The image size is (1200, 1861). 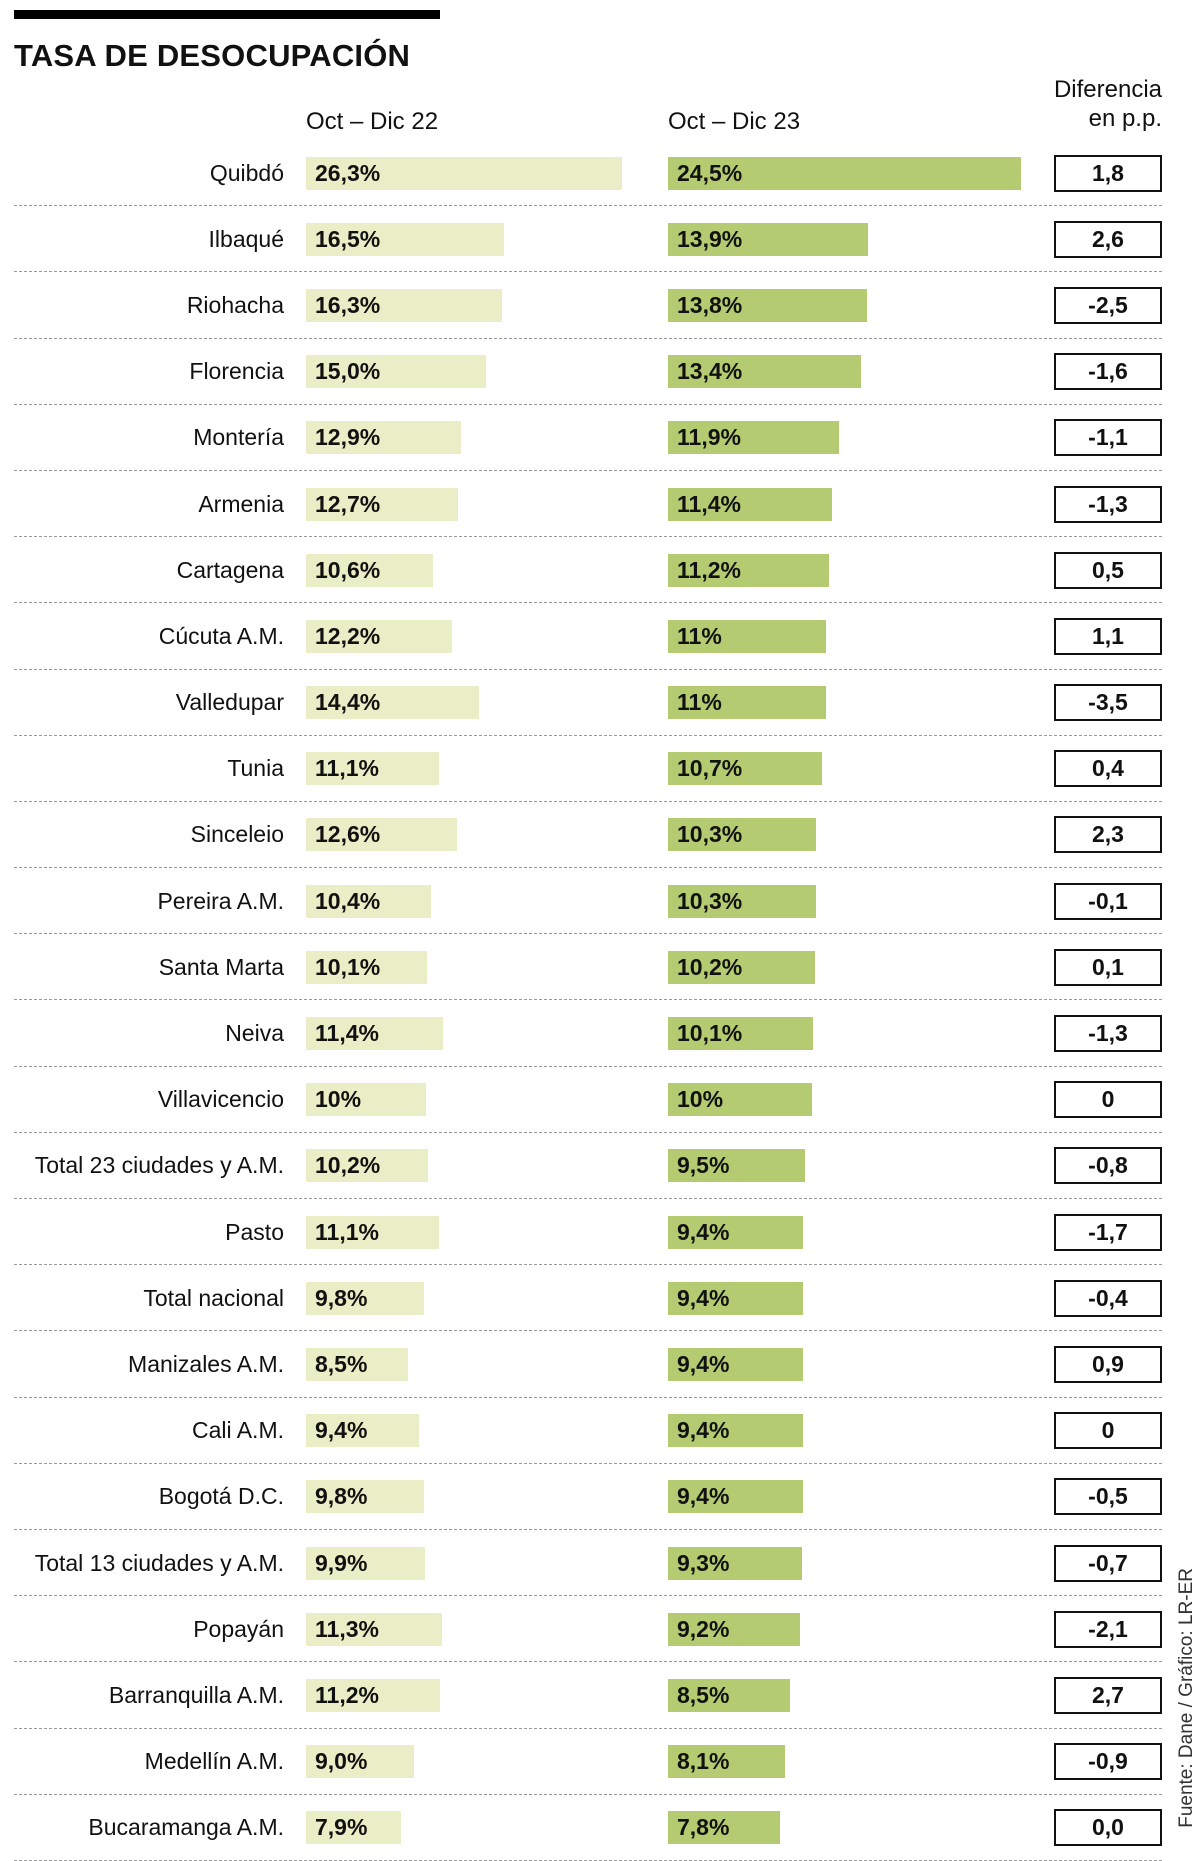 I want to click on bar-2022: 12,9%, so click(x=383, y=438).